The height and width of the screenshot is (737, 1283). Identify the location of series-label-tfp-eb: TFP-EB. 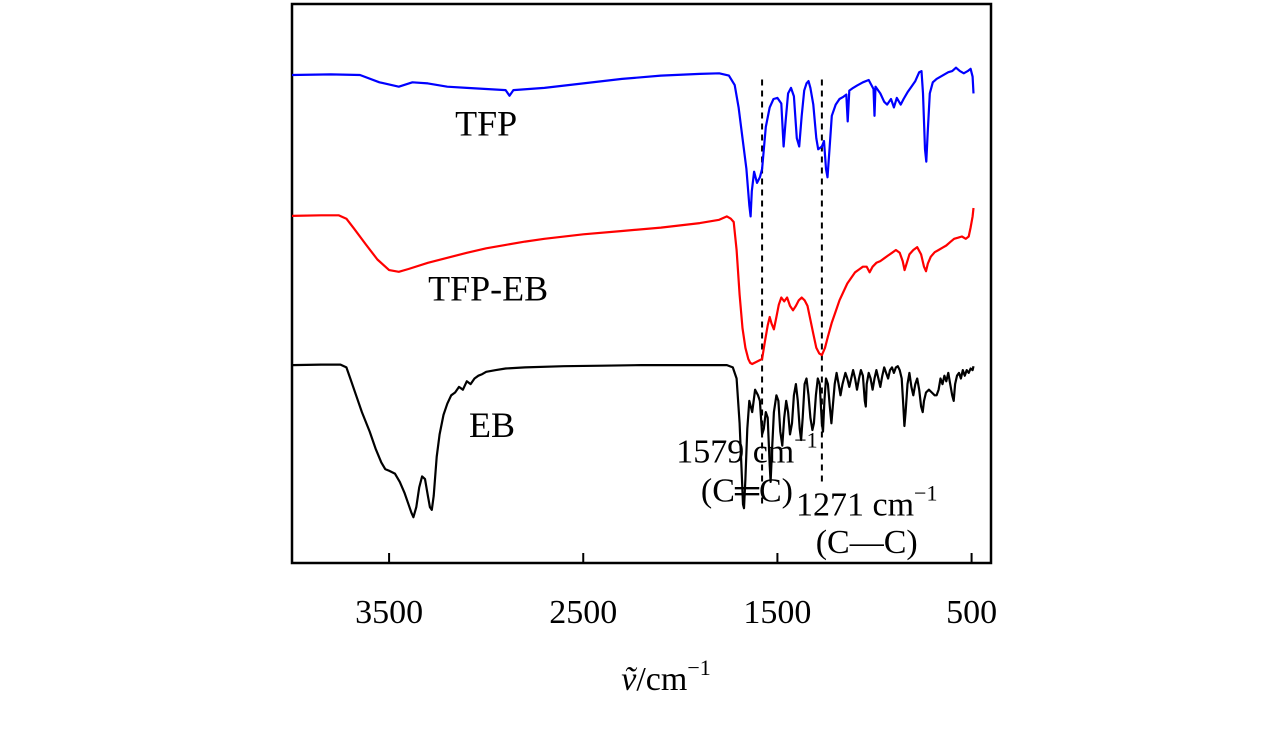
(488, 288).